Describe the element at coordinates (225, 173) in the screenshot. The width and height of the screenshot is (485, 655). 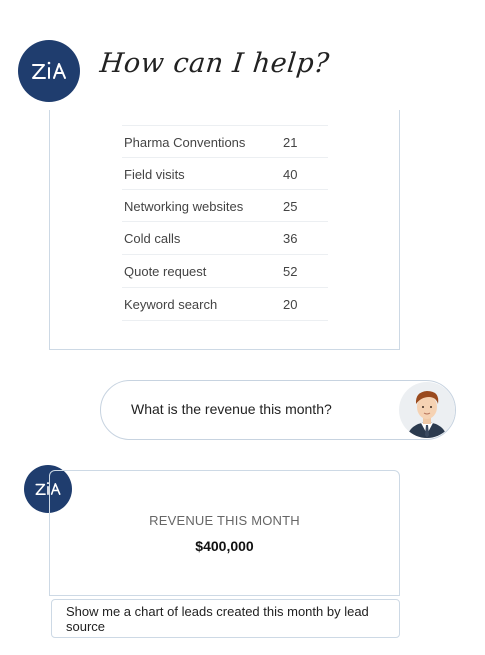
I see `table-row: Field visits 40` at that location.